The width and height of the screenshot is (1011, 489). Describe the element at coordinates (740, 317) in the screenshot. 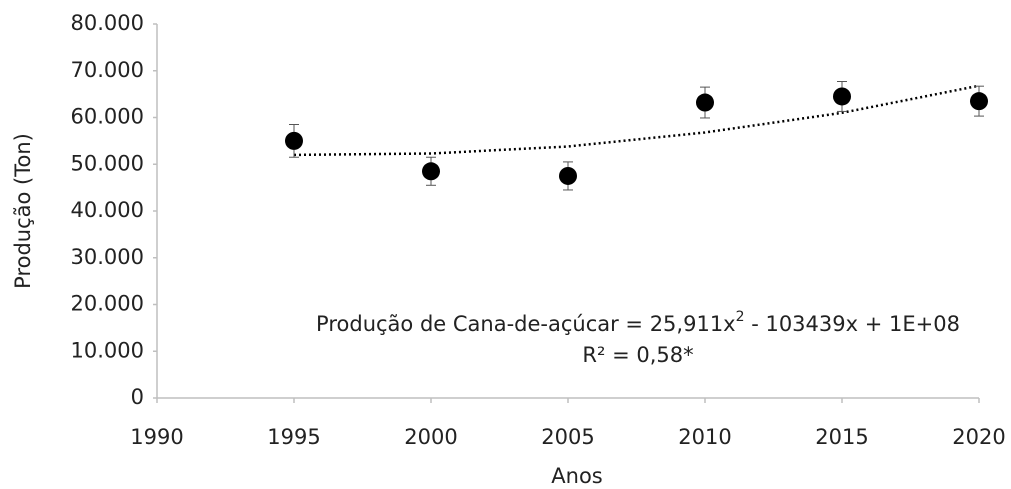

I see `equation-superscript: 2` at that location.